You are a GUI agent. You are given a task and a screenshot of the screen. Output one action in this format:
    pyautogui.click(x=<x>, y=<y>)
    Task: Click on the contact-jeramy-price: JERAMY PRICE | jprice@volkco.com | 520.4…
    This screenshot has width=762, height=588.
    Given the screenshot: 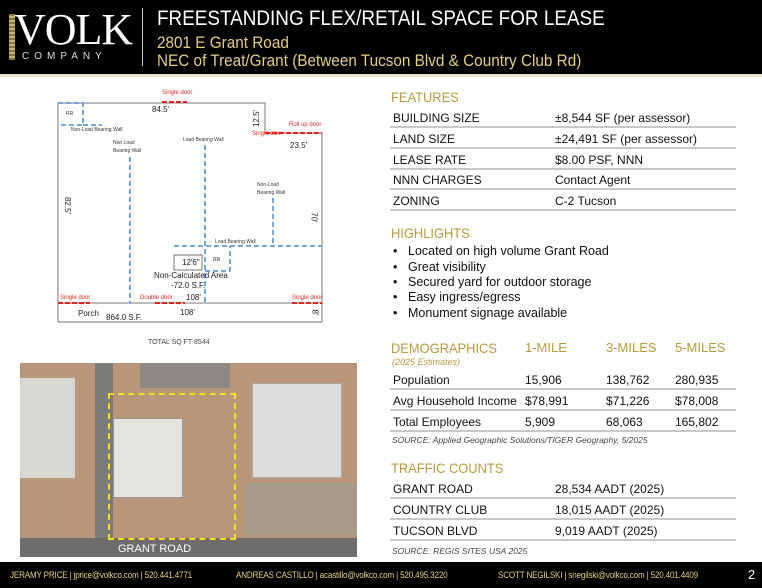 What is the action you would take?
    pyautogui.click(x=101, y=575)
    